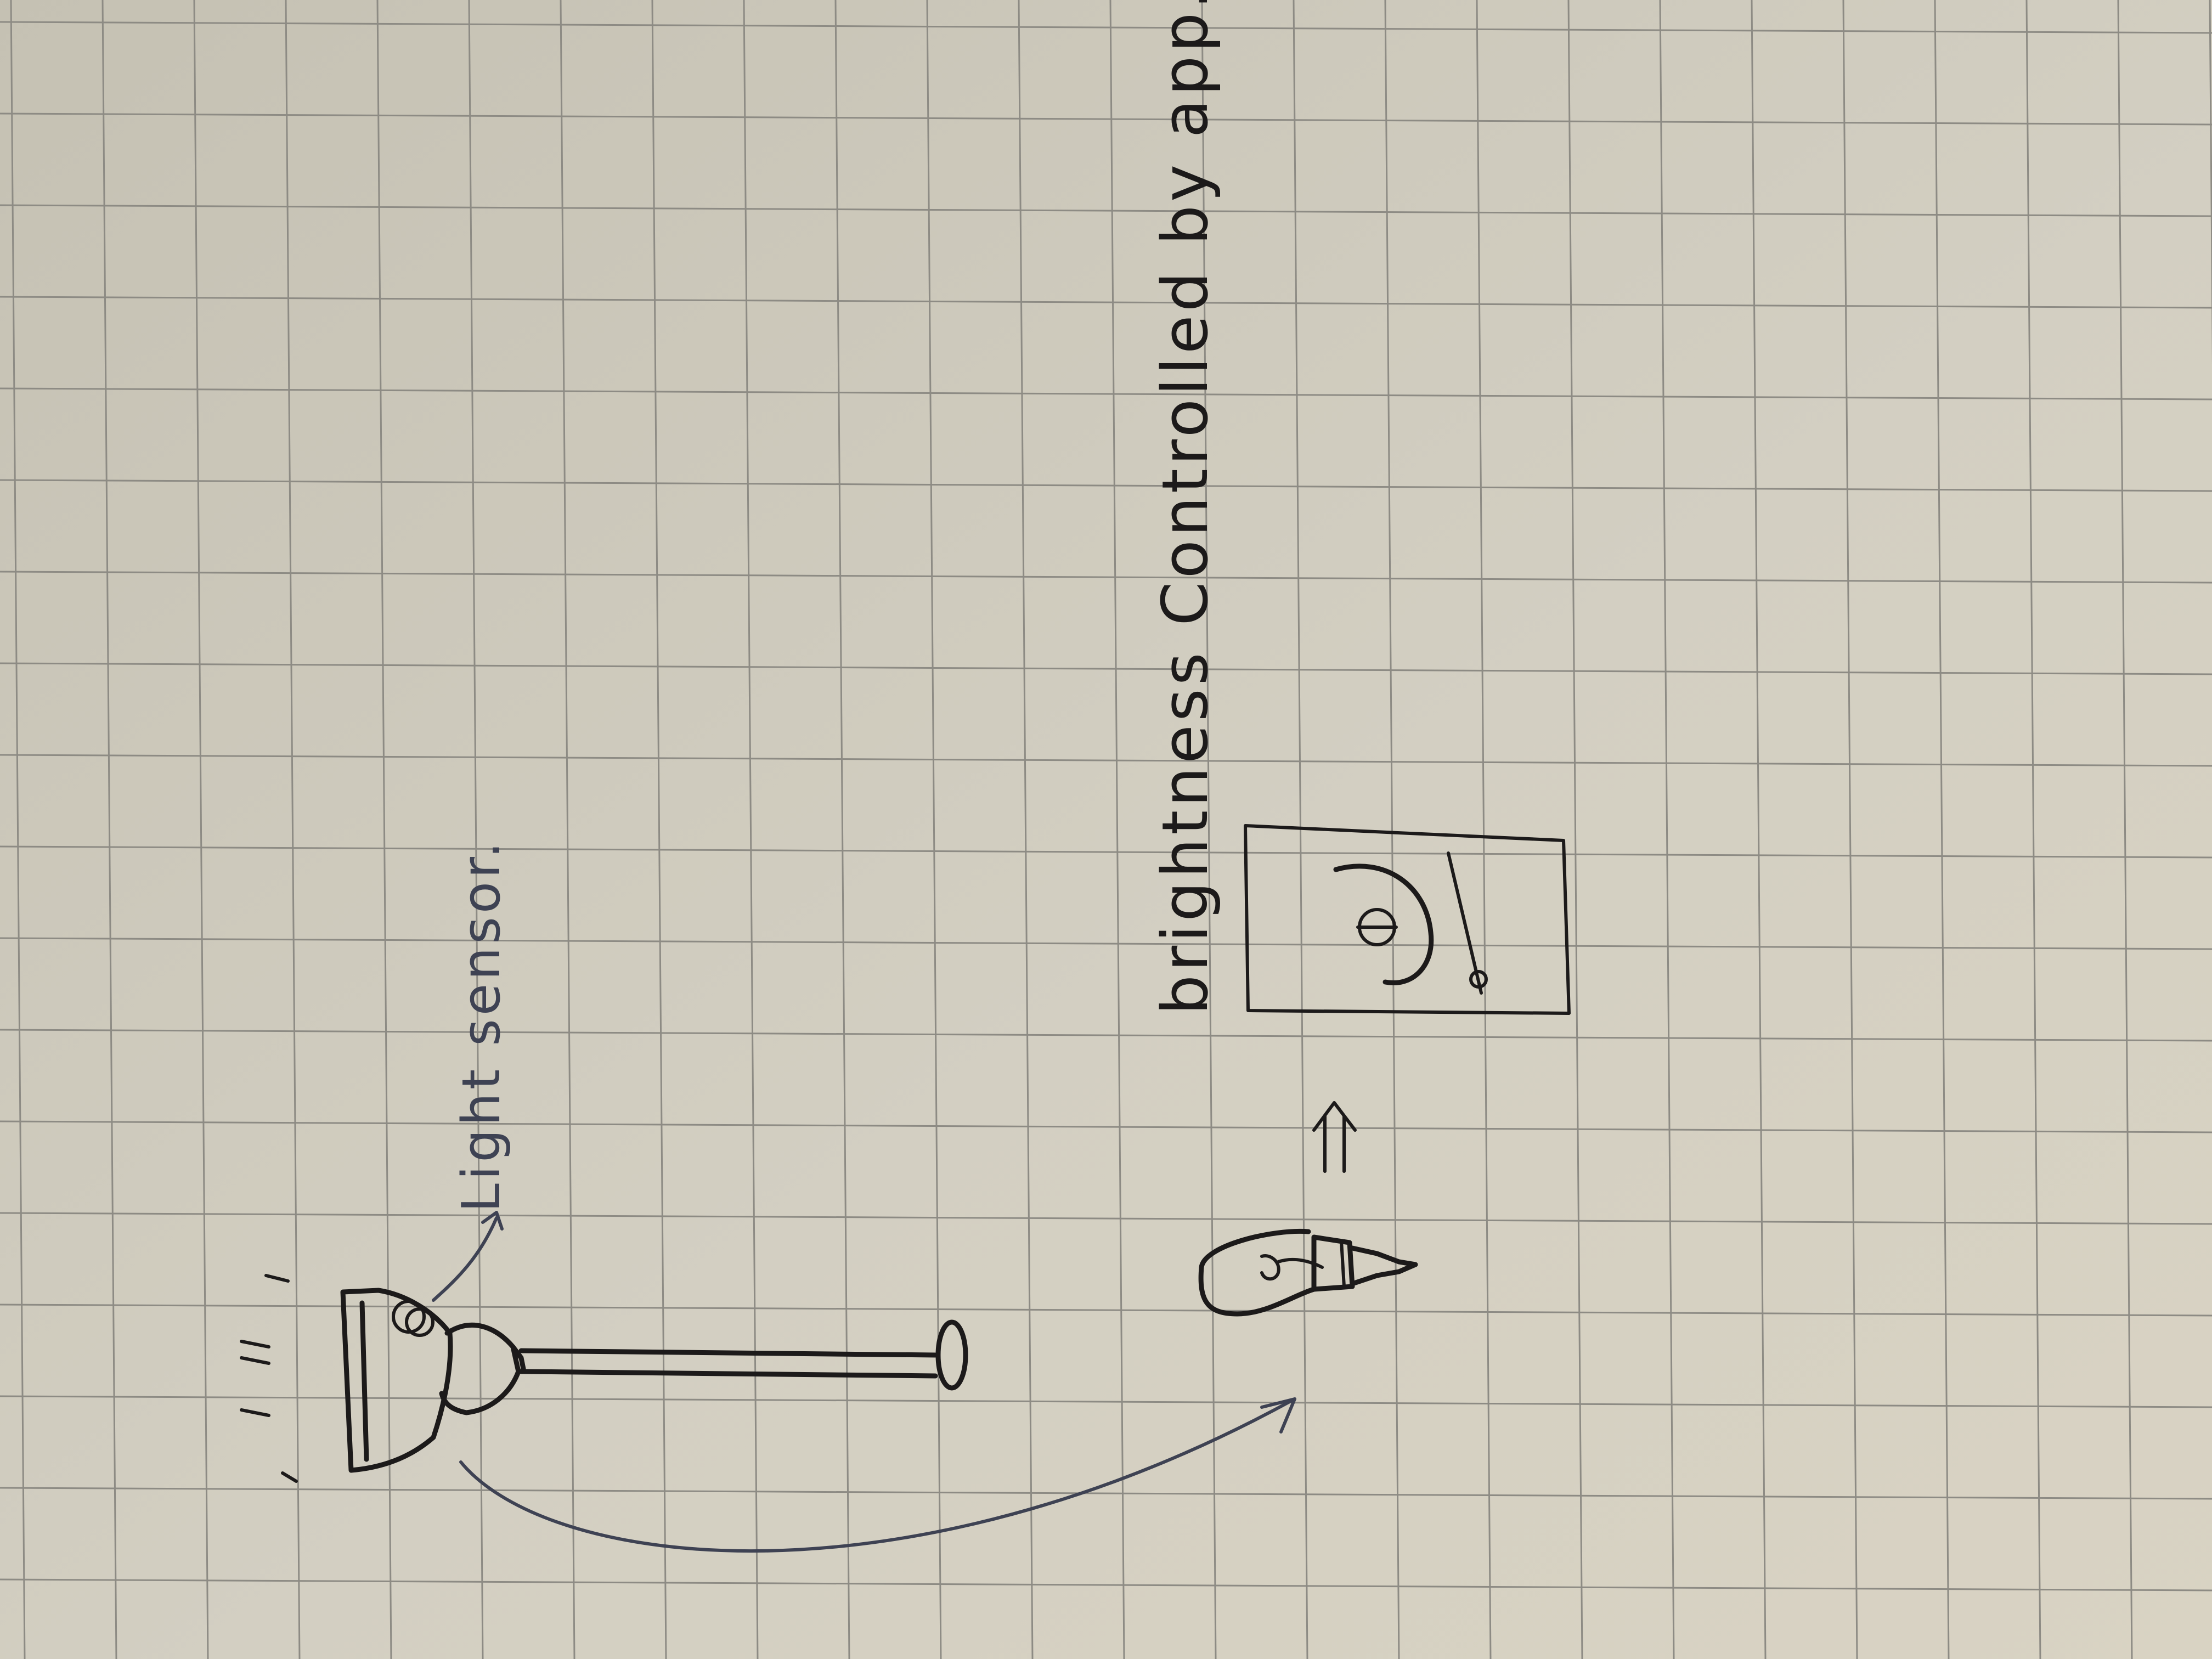 The width and height of the screenshot is (2212, 1659). Describe the element at coordinates (482, 1025) in the screenshot. I see `sensor-label: Light sensor.` at that location.